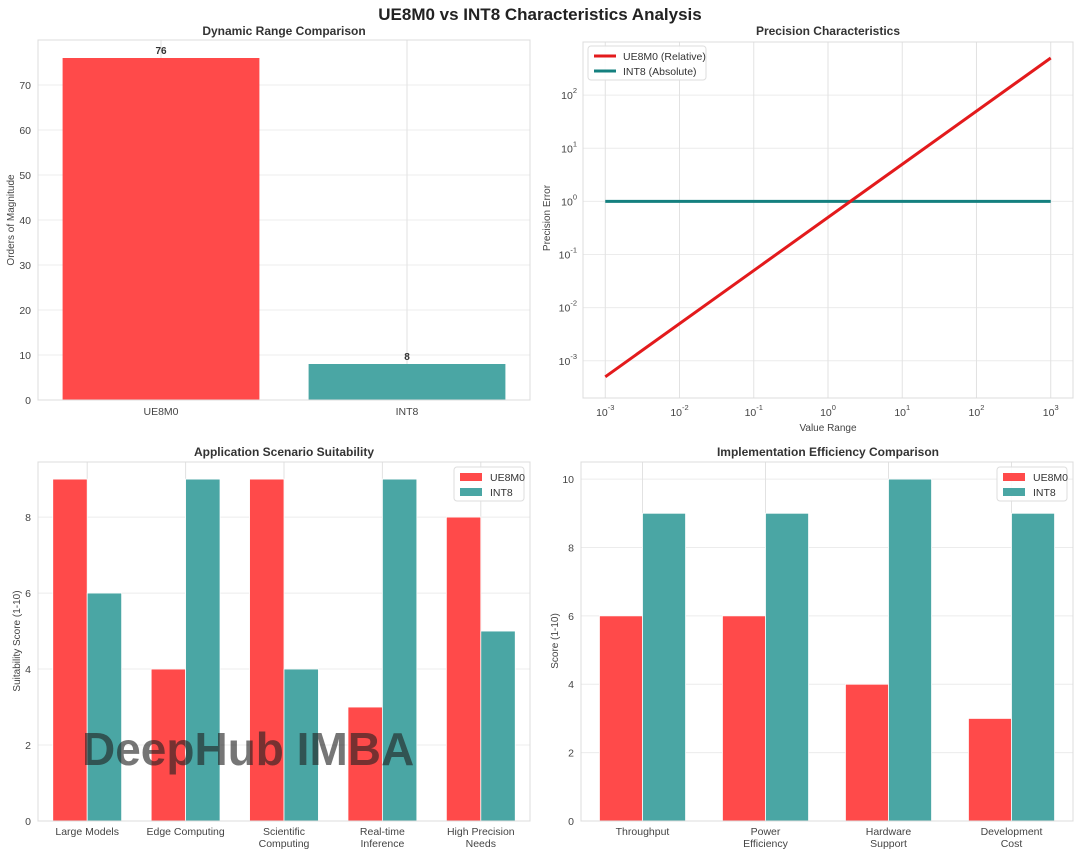 The image size is (1080, 855). What do you see at coordinates (161, 51) in the screenshot?
I see `bar-value-label: 76` at bounding box center [161, 51].